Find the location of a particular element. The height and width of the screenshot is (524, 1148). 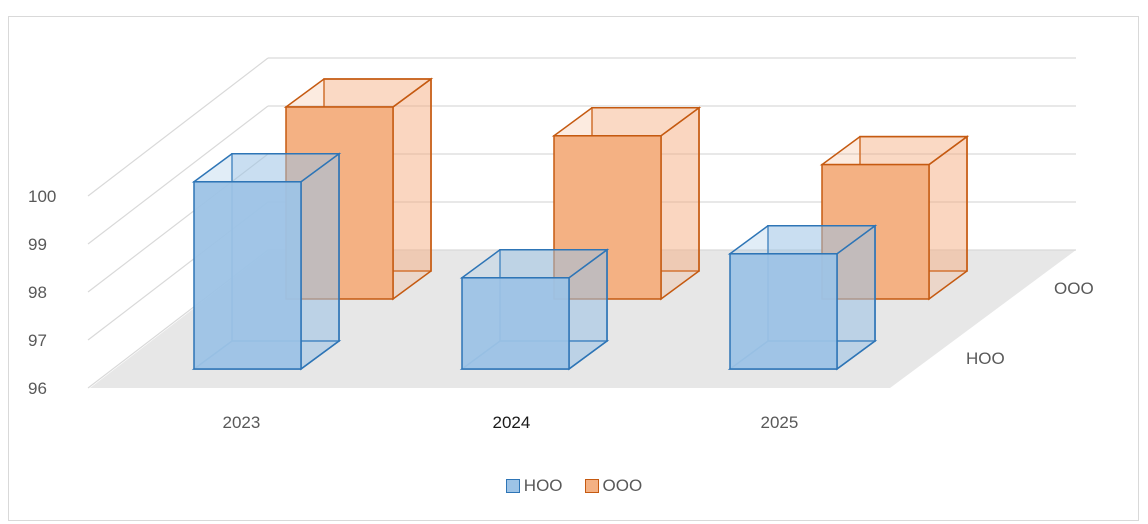

bar-hoo-2023 is located at coordinates (266, 261).